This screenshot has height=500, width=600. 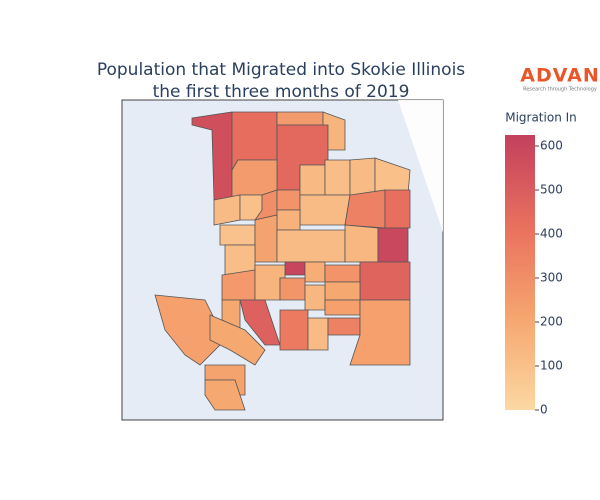 What do you see at coordinates (551, 366) in the screenshot?
I see `colorbar-tick-label: 100` at bounding box center [551, 366].